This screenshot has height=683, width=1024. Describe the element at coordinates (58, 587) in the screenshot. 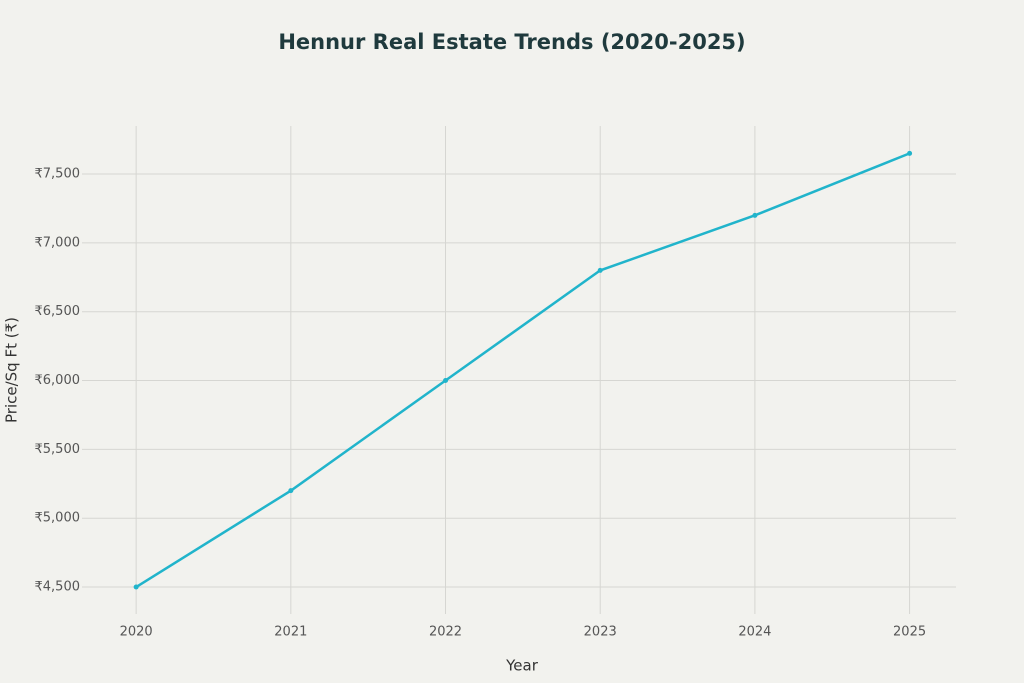

I see `y-tick-label: ₹4,500` at that location.